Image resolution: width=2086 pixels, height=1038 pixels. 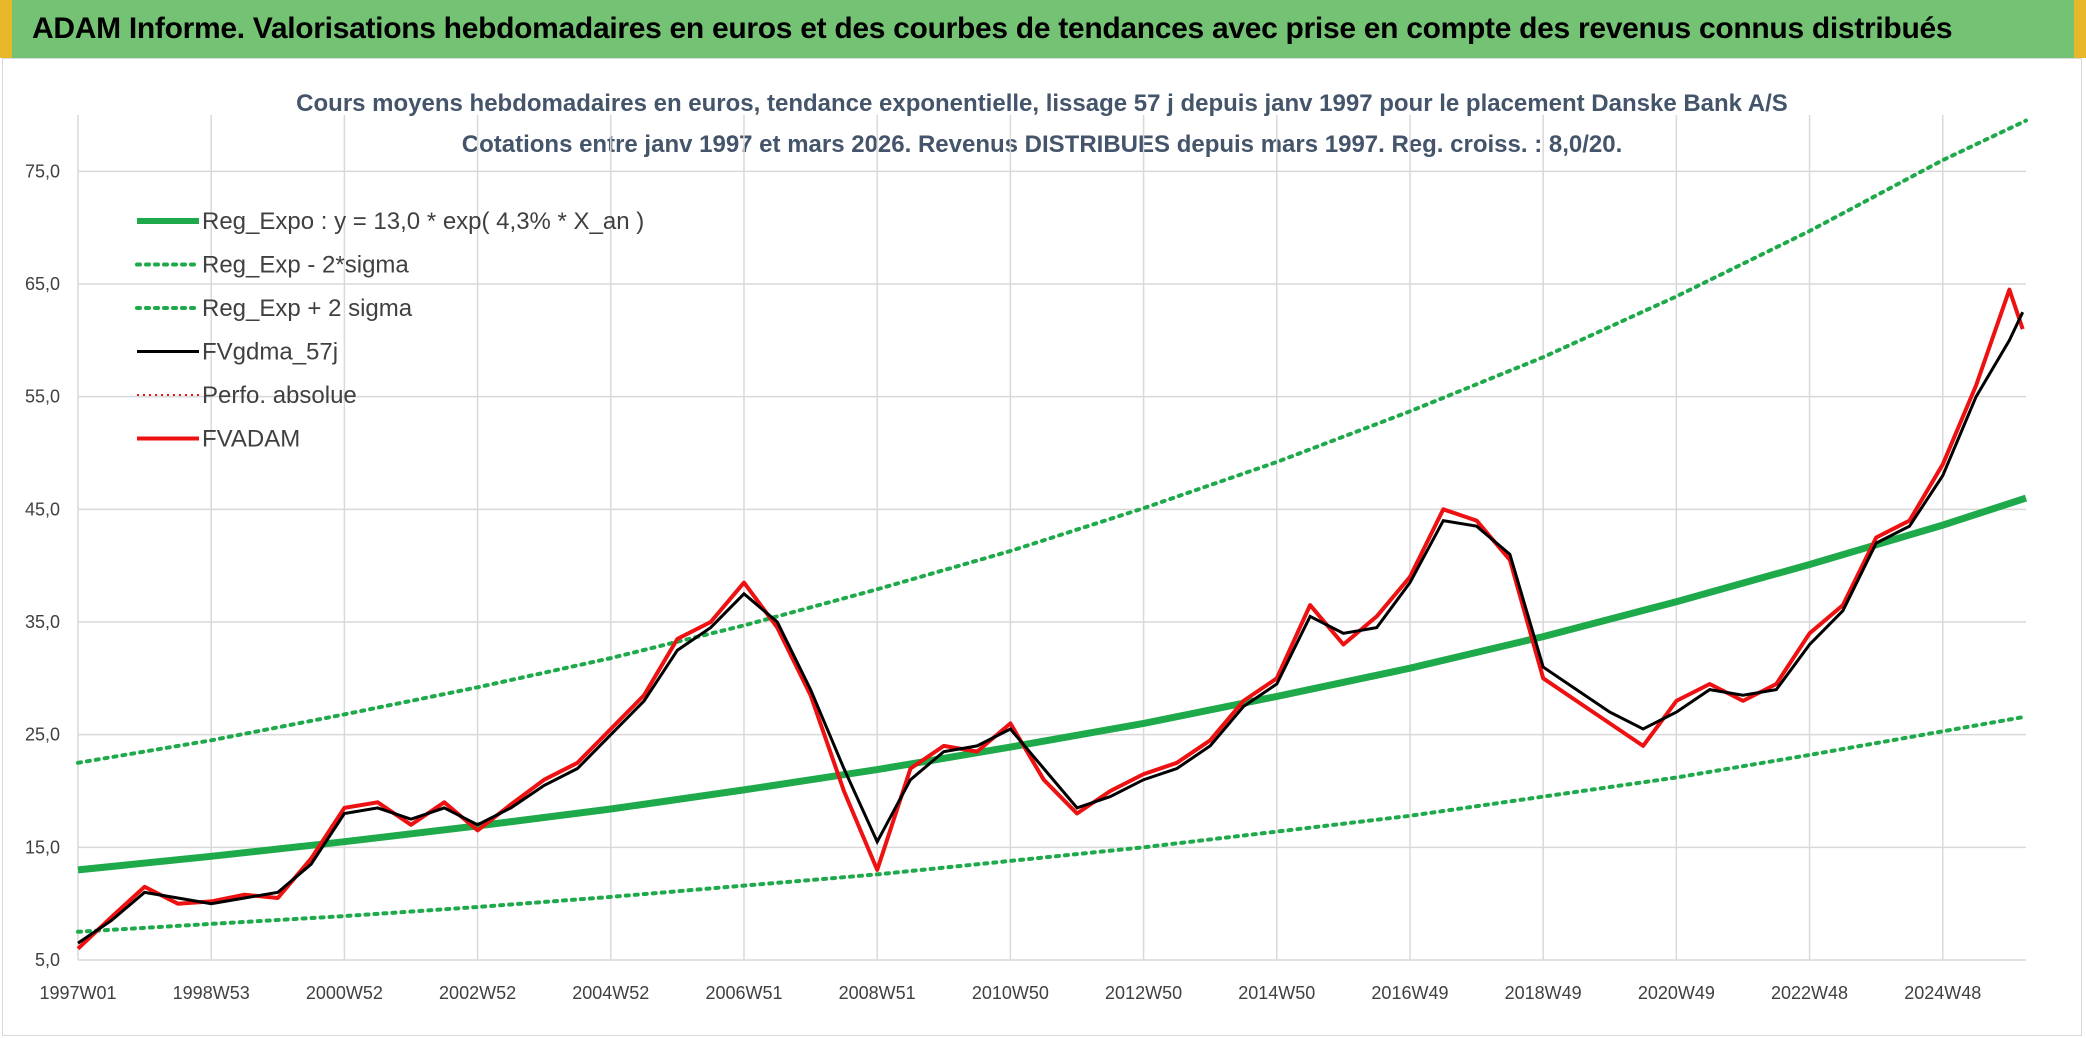 What do you see at coordinates (42, 847) in the screenshot?
I see `y-tick-label: 15,0` at bounding box center [42, 847].